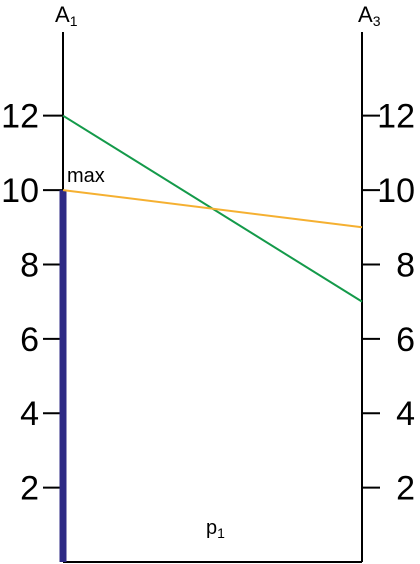 Image resolution: width=420 pixels, height=564 pixels. Describe the element at coordinates (388, 303) in the screenshot. I see `right-axis-ticks: 2 4 6 8 10 12` at that location.